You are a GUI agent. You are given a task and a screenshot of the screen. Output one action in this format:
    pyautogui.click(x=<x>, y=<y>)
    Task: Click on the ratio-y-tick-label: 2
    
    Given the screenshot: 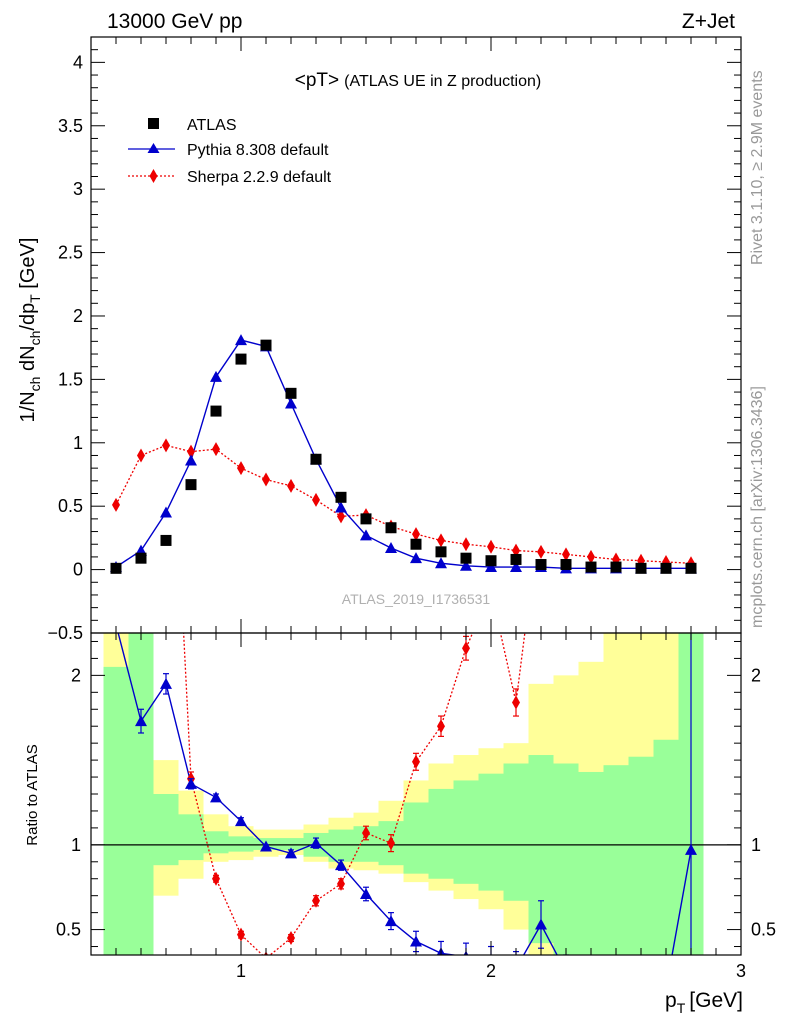 What is the action you would take?
    pyautogui.click(x=76, y=675)
    